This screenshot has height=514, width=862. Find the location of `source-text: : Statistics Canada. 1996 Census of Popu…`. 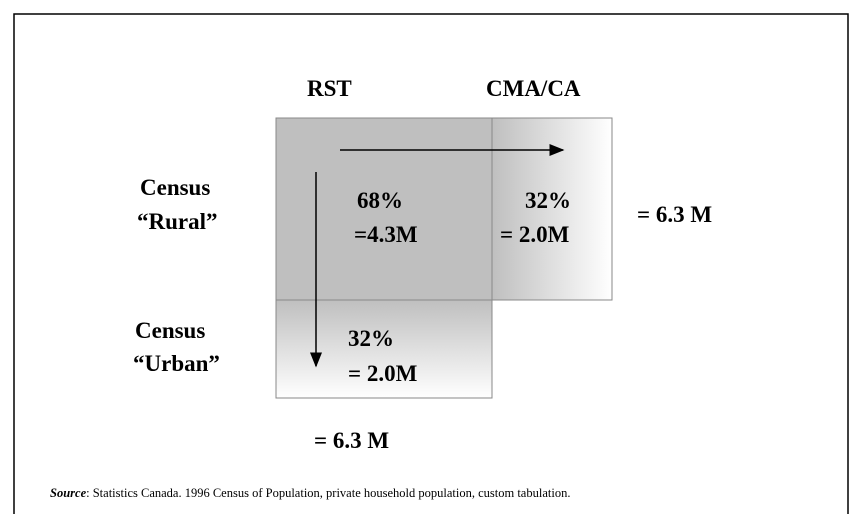

source-text: : Statistics Canada. 1996 Census of Popu… is located at coordinates (328, 493).